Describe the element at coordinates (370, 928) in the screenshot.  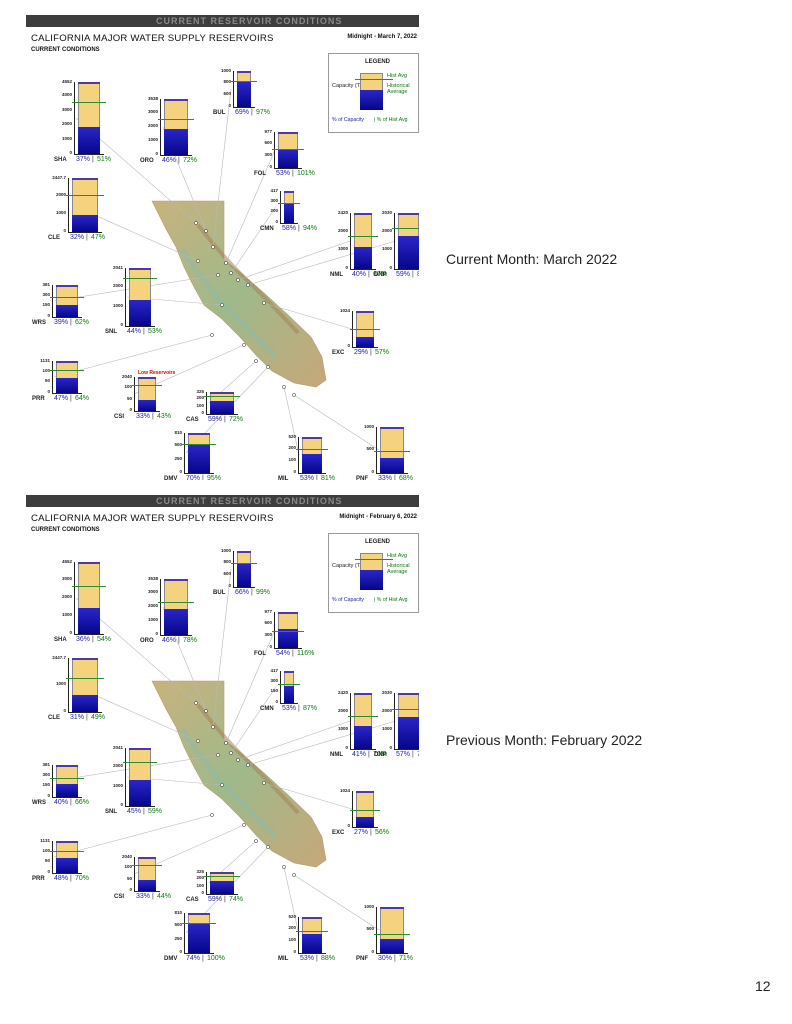
I see `axis-tick-label: 500` at that location.